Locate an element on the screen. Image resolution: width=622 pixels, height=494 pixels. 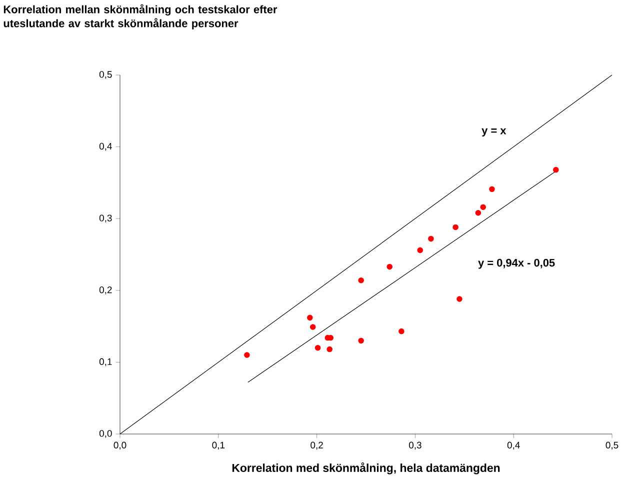
y-tick-label: 0,5 is located at coordinates (105, 75).